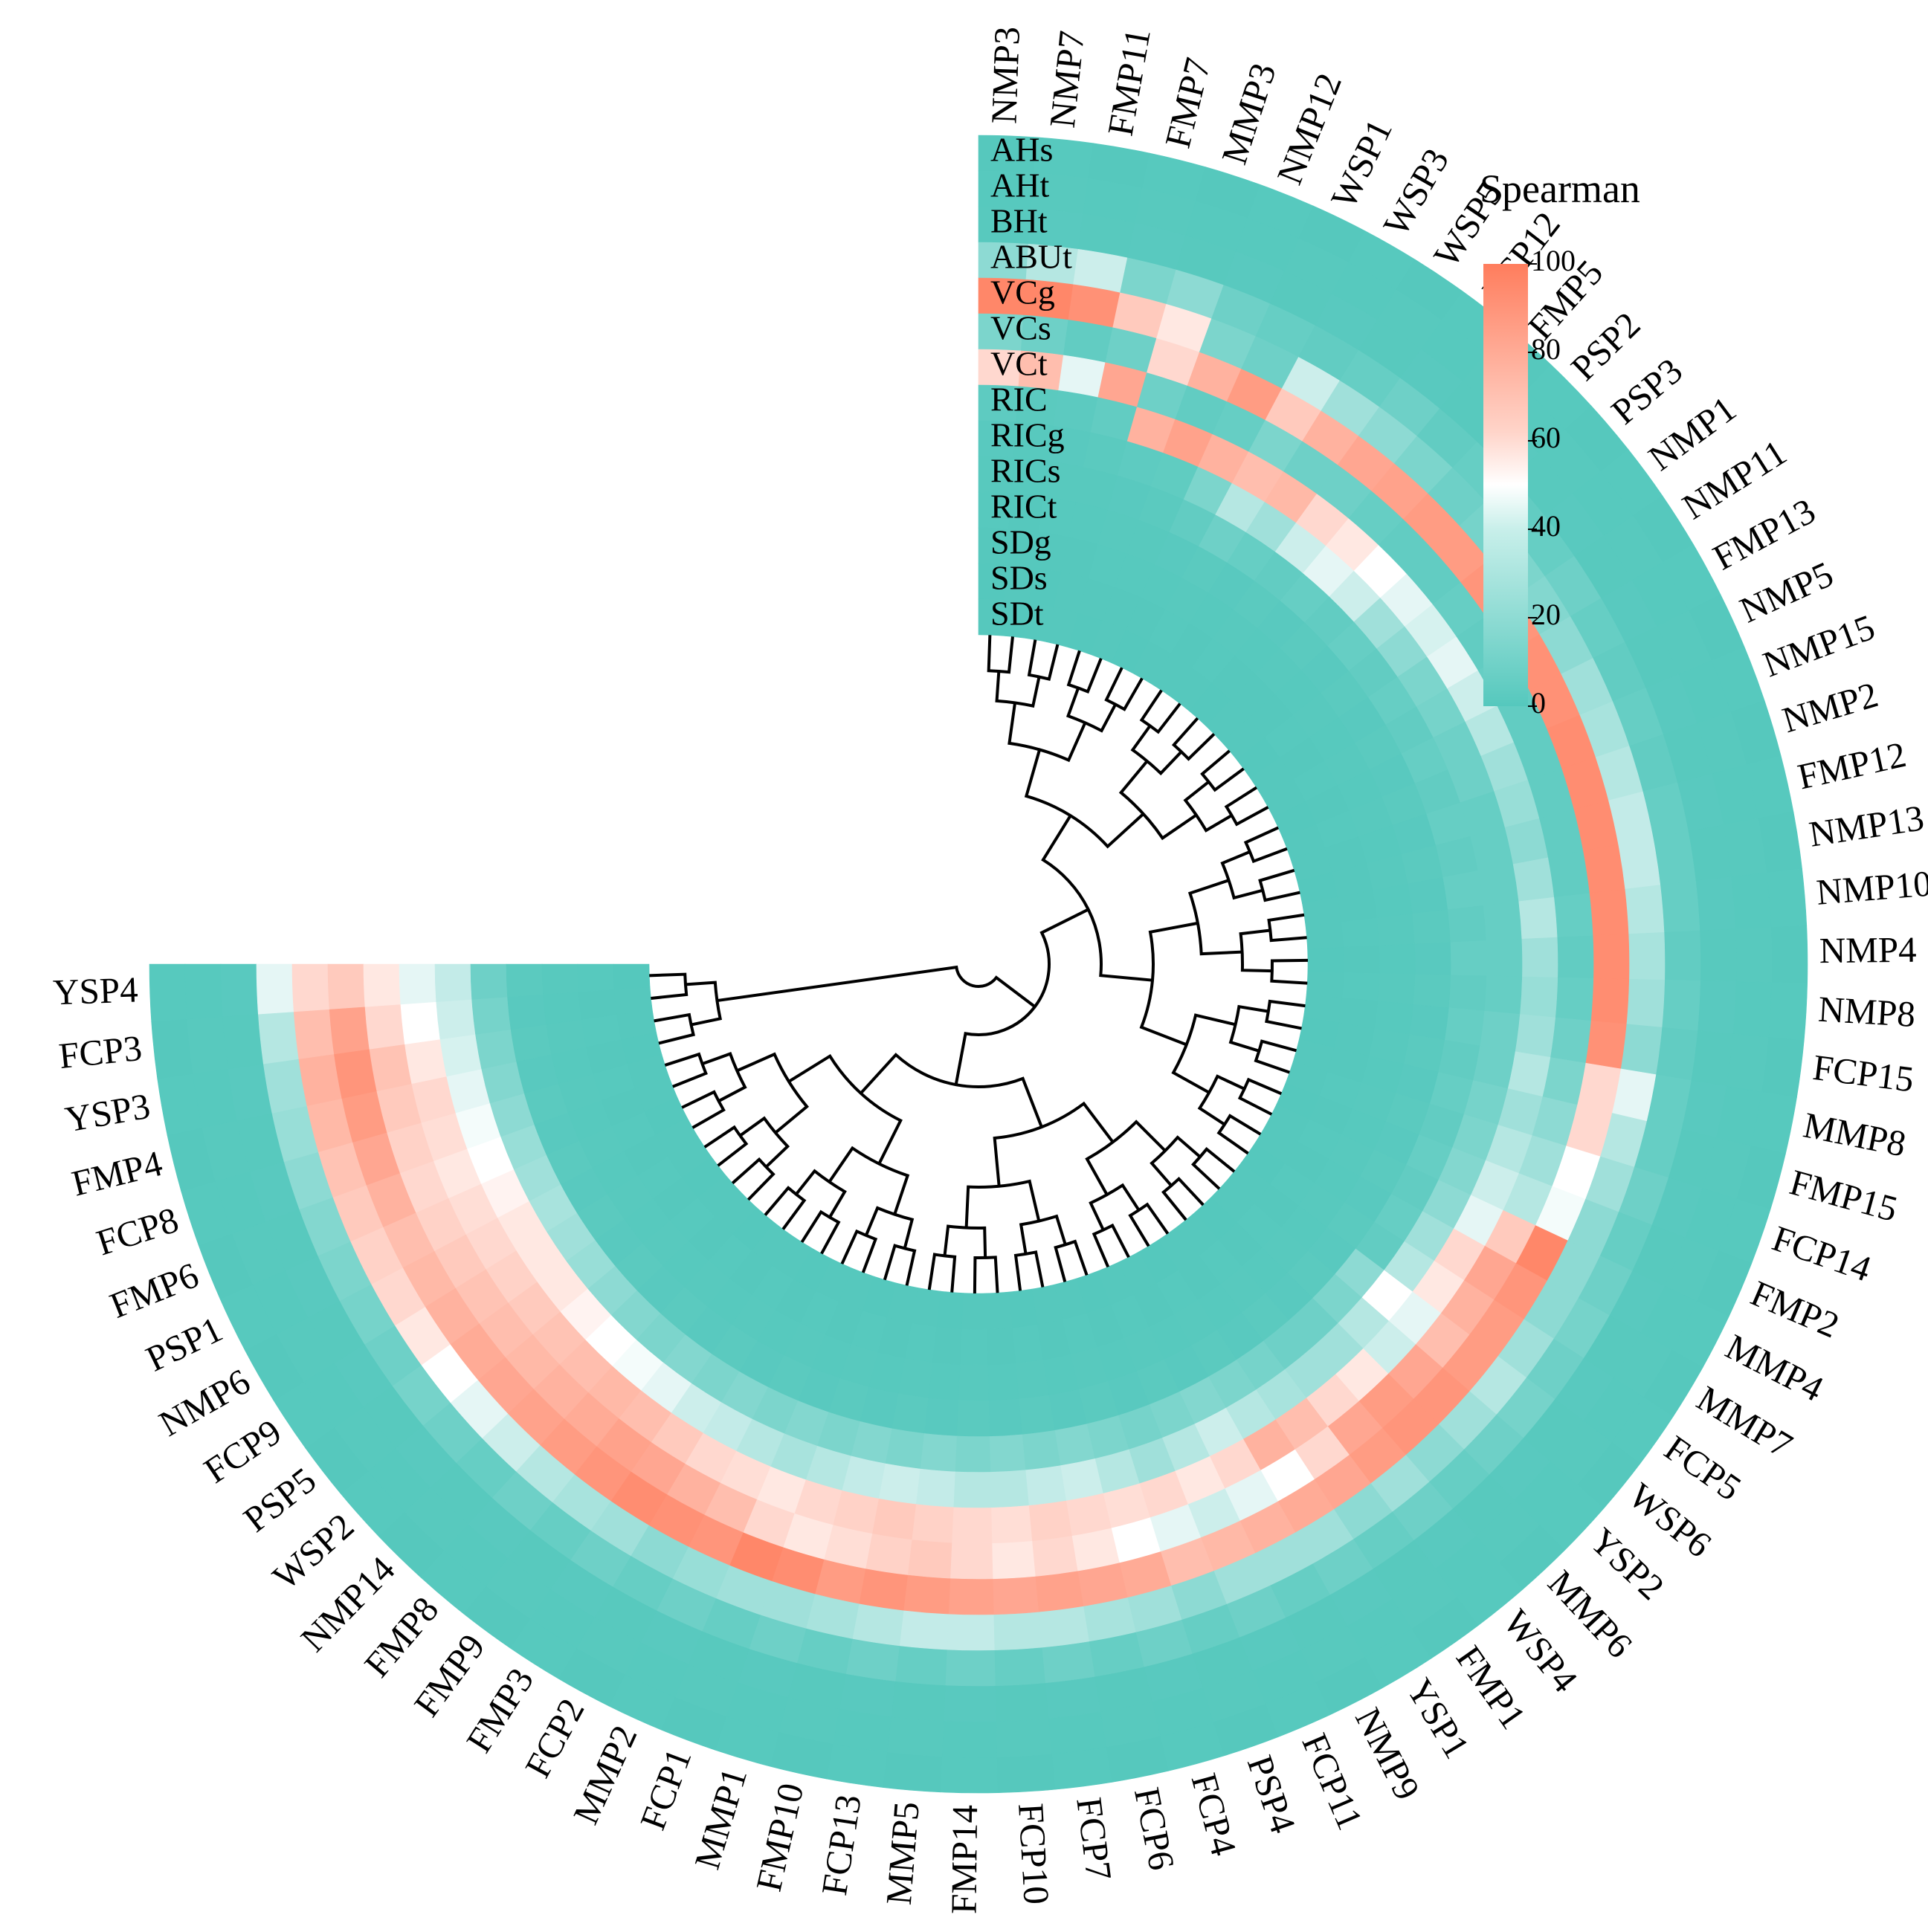  Describe the element at coordinates (1431, 927) in the screenshot. I see `heatmap-cell-NMP10-RICt` at that location.